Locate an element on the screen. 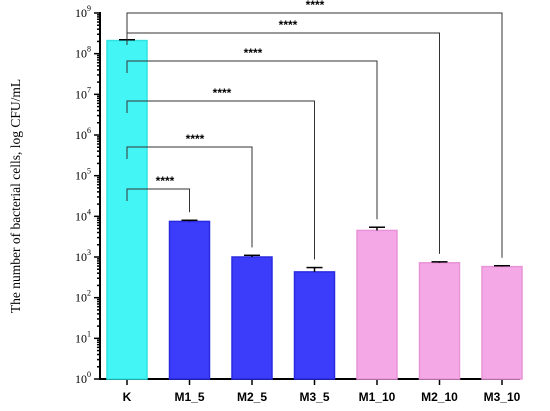 This screenshot has height=411, width=550. y-tick-label: 10⁴ is located at coordinates (83, 215).